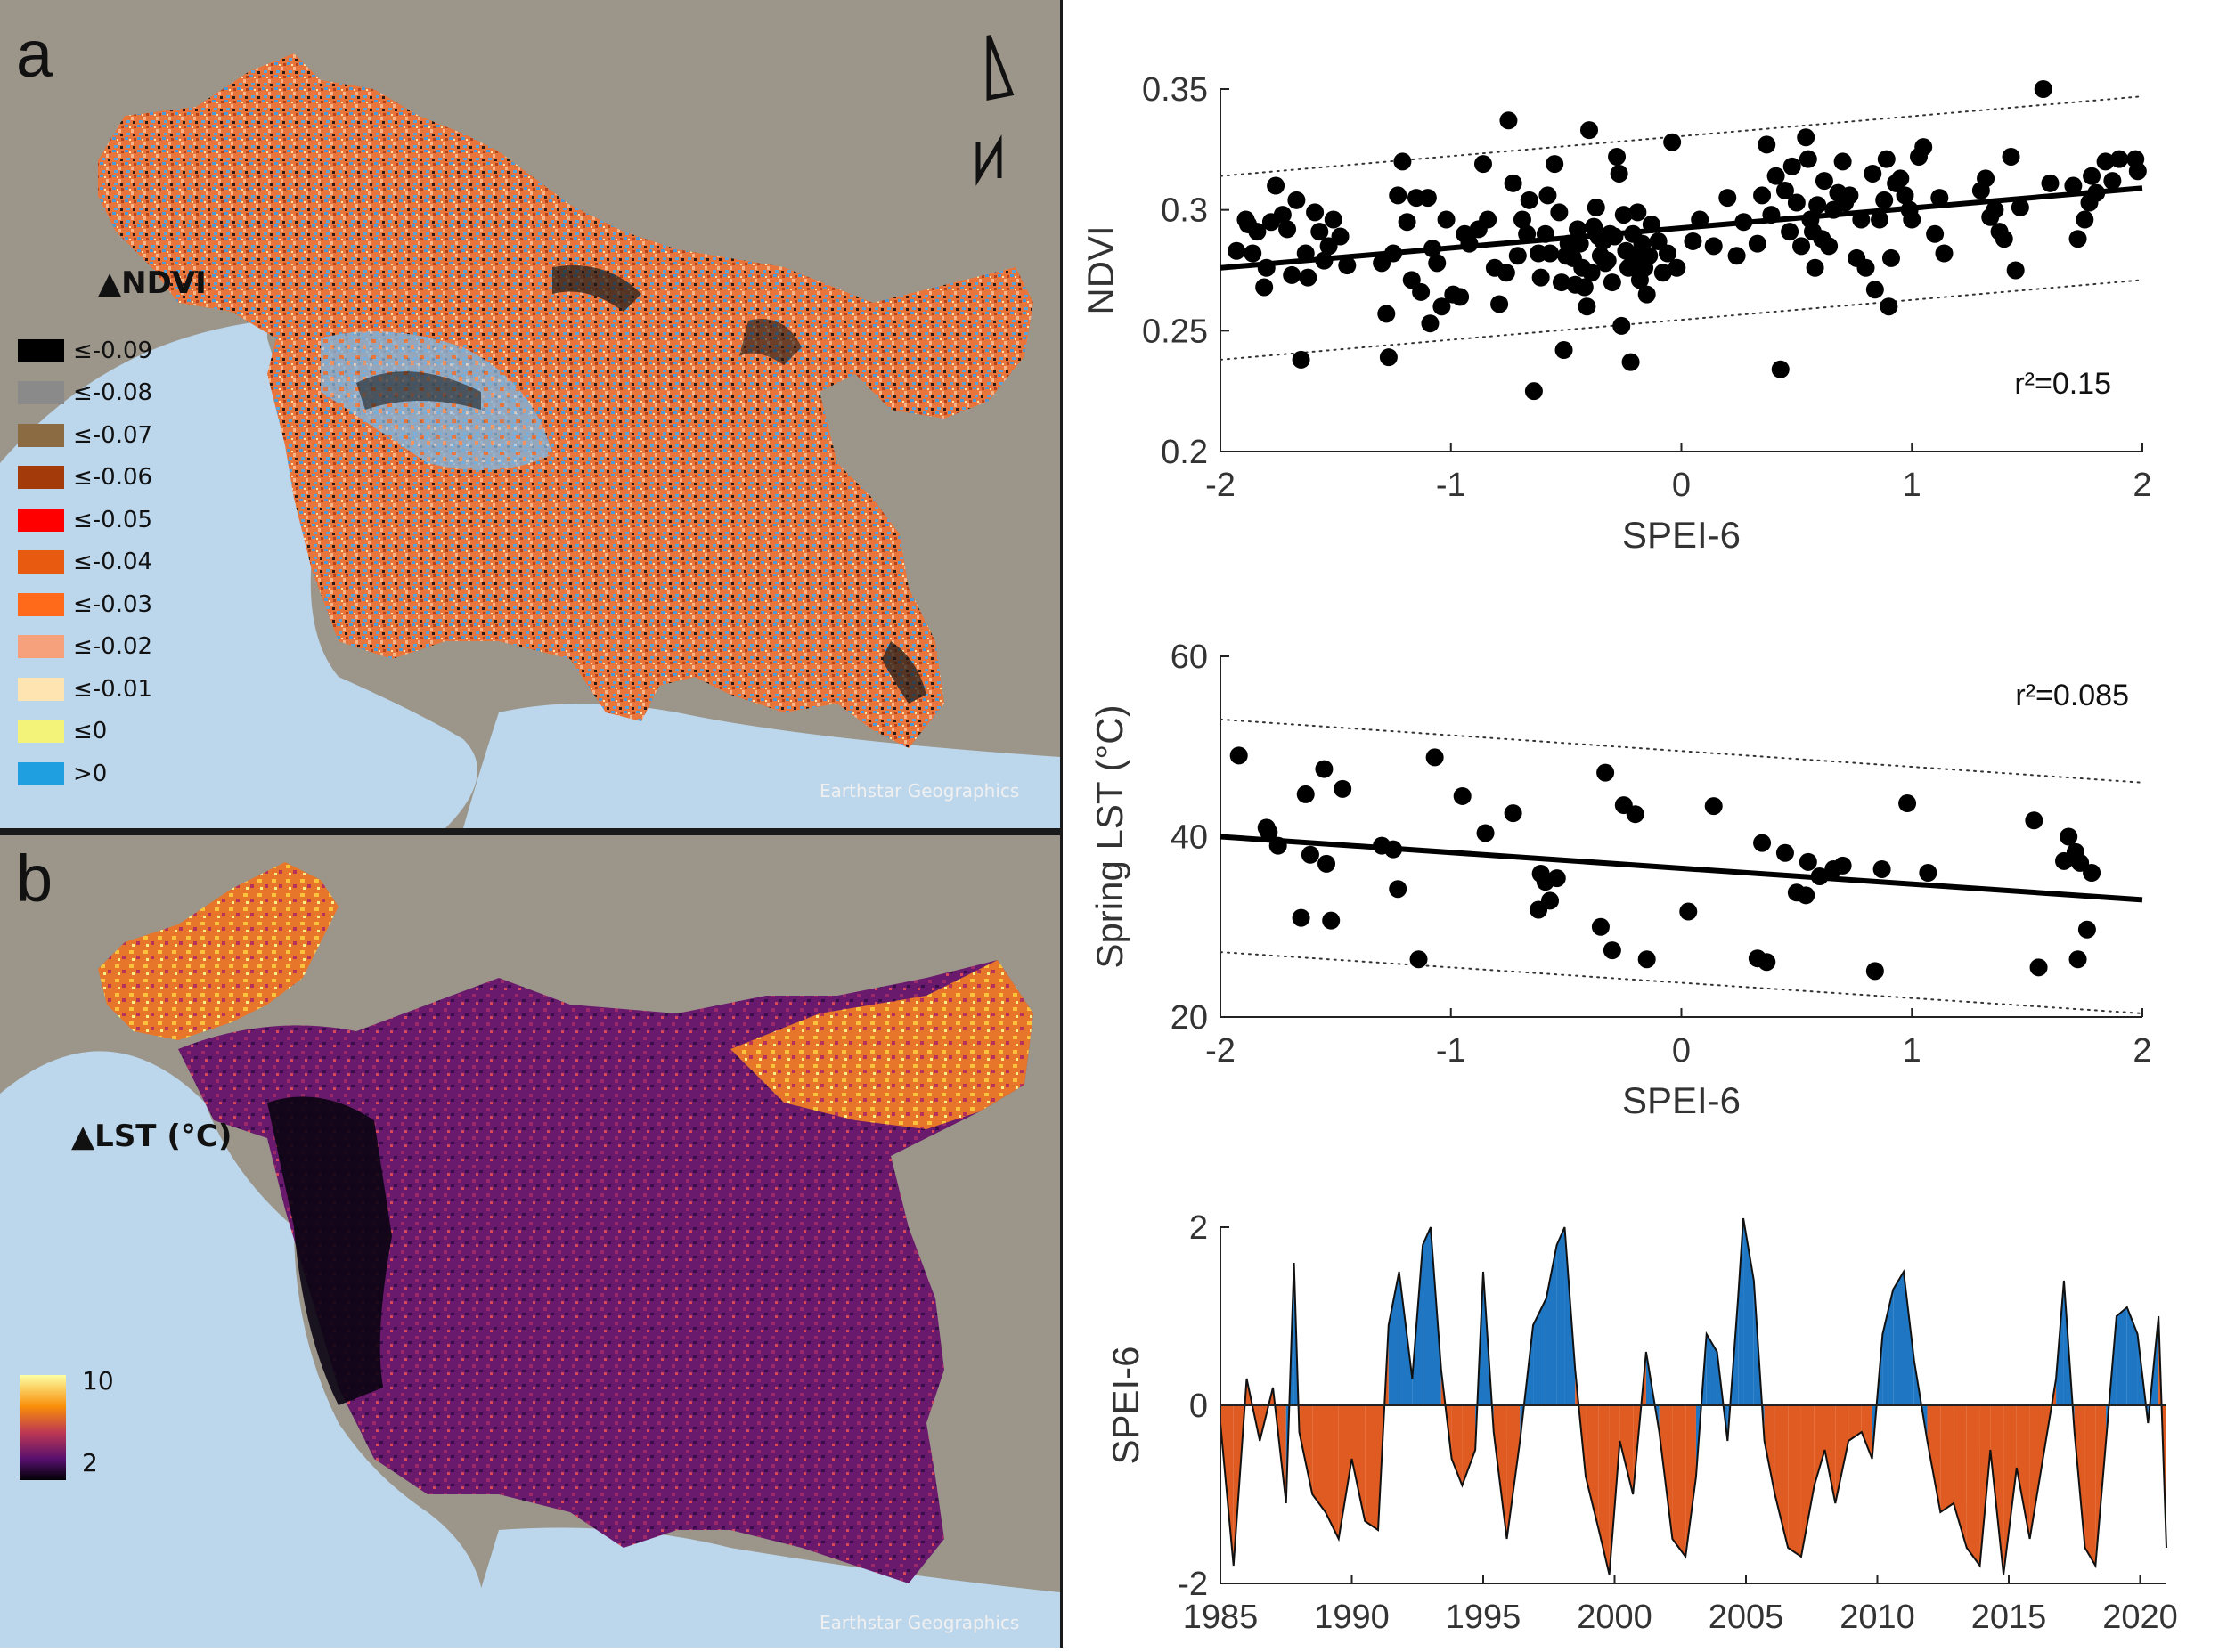  What do you see at coordinates (218, 951) in the screenshot?
I see `lst-valley-west` at bounding box center [218, 951].